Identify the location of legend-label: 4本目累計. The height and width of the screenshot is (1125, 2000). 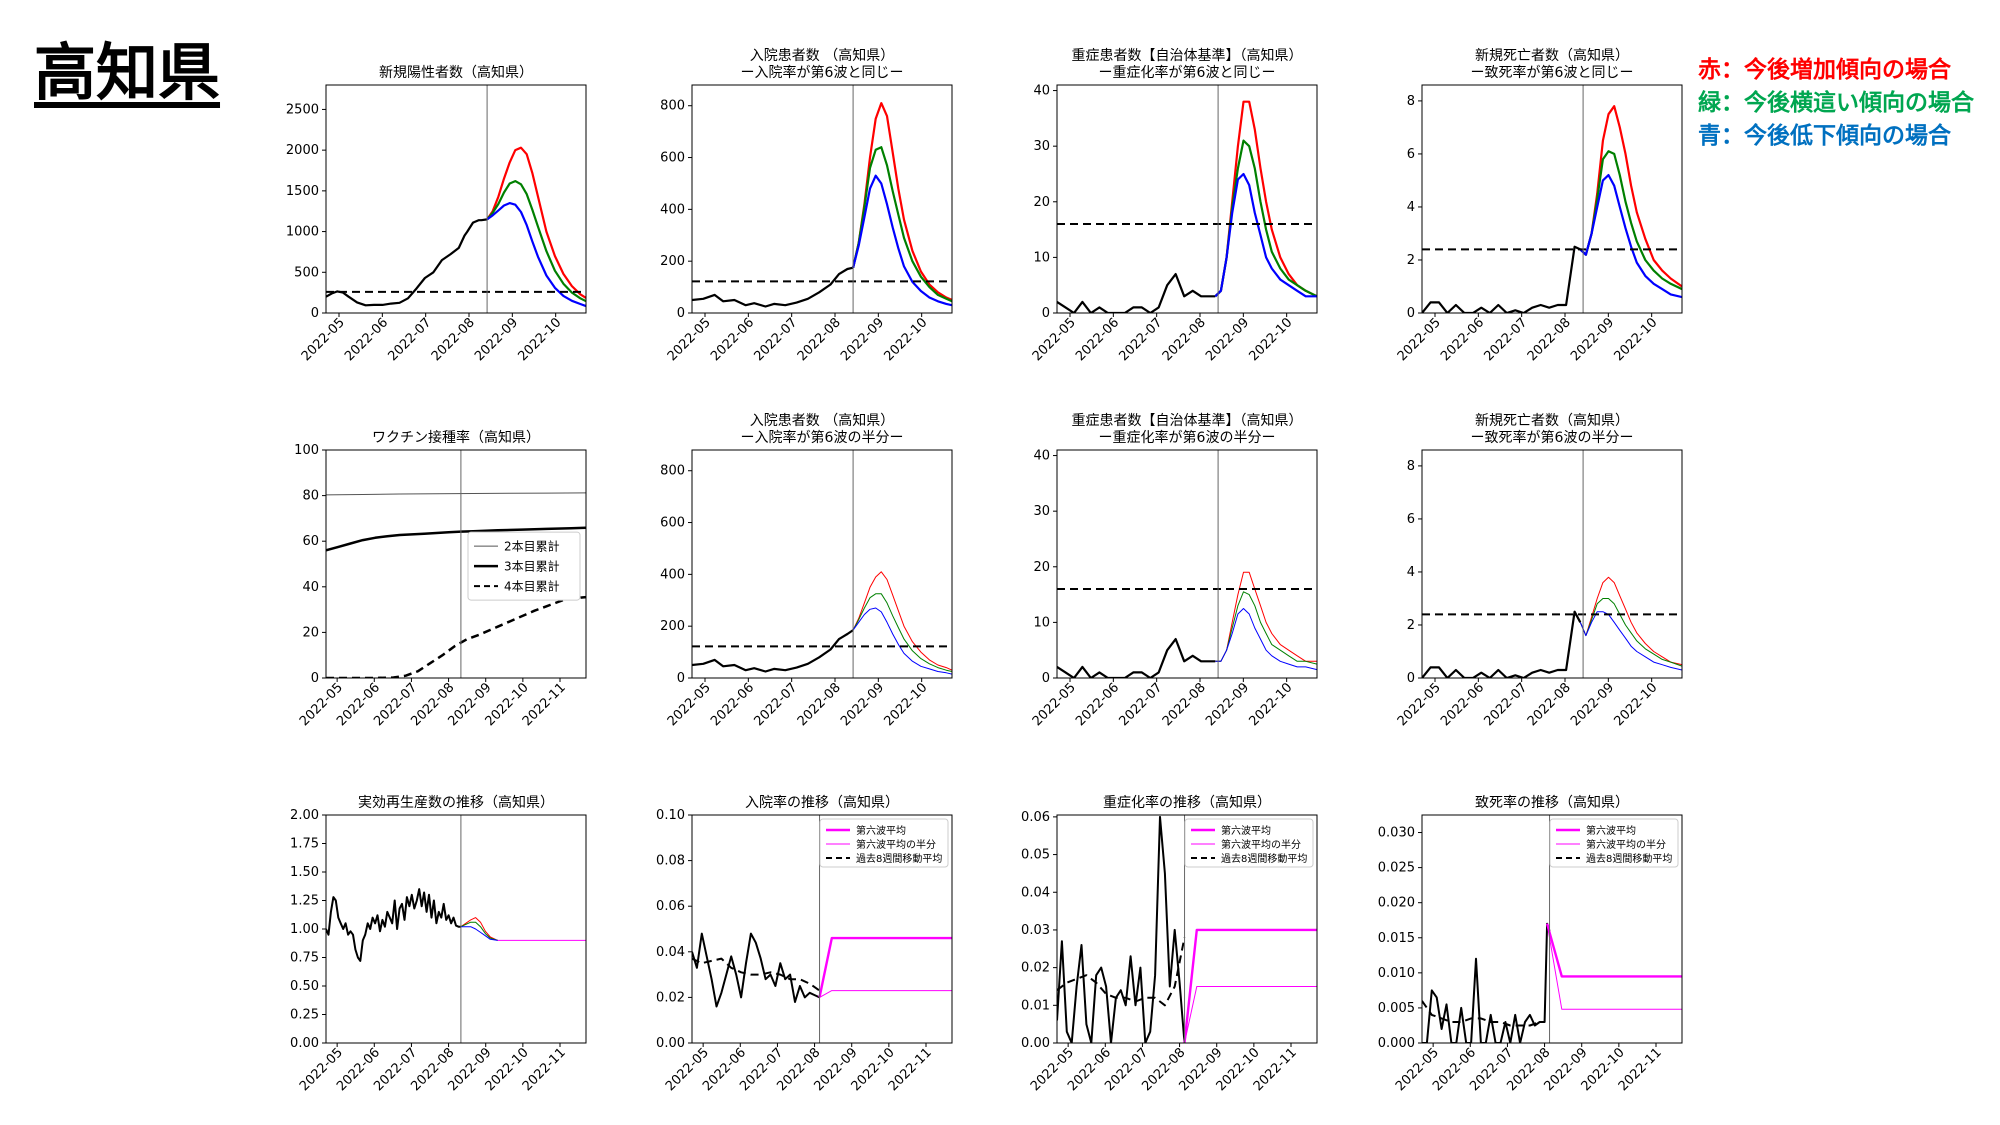
(532, 586).